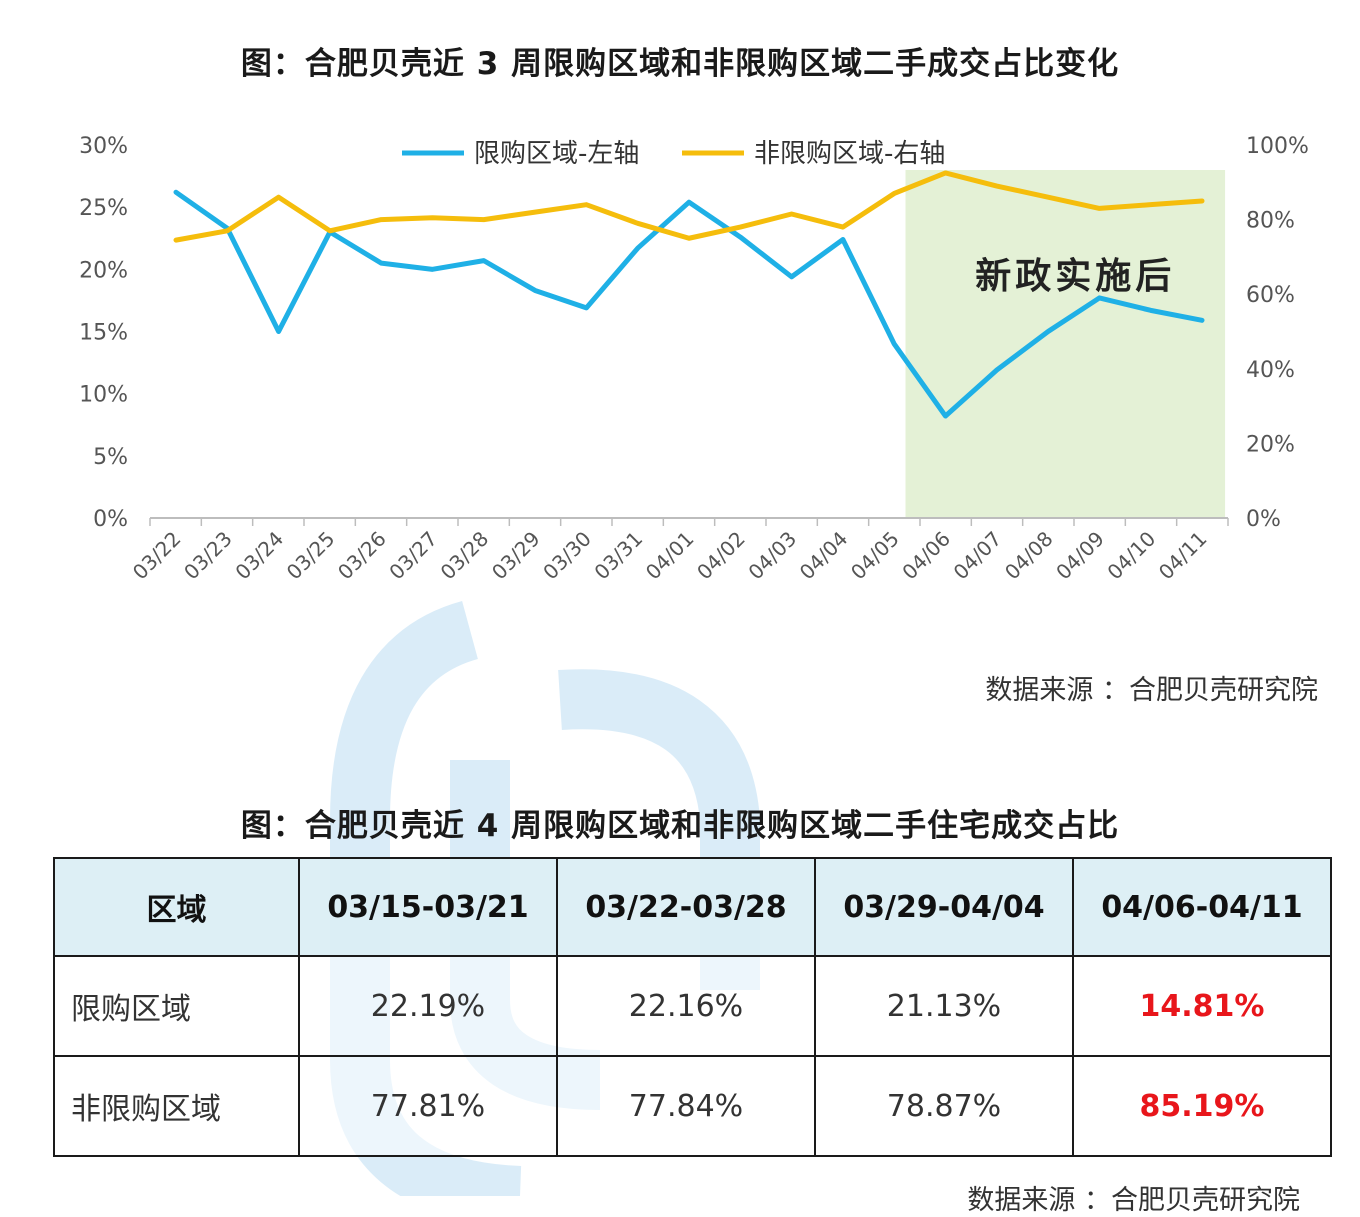 The width and height of the screenshot is (1360, 1217). What do you see at coordinates (1132, 556) in the screenshot?
I see `x-tick-label: 04/10` at bounding box center [1132, 556].